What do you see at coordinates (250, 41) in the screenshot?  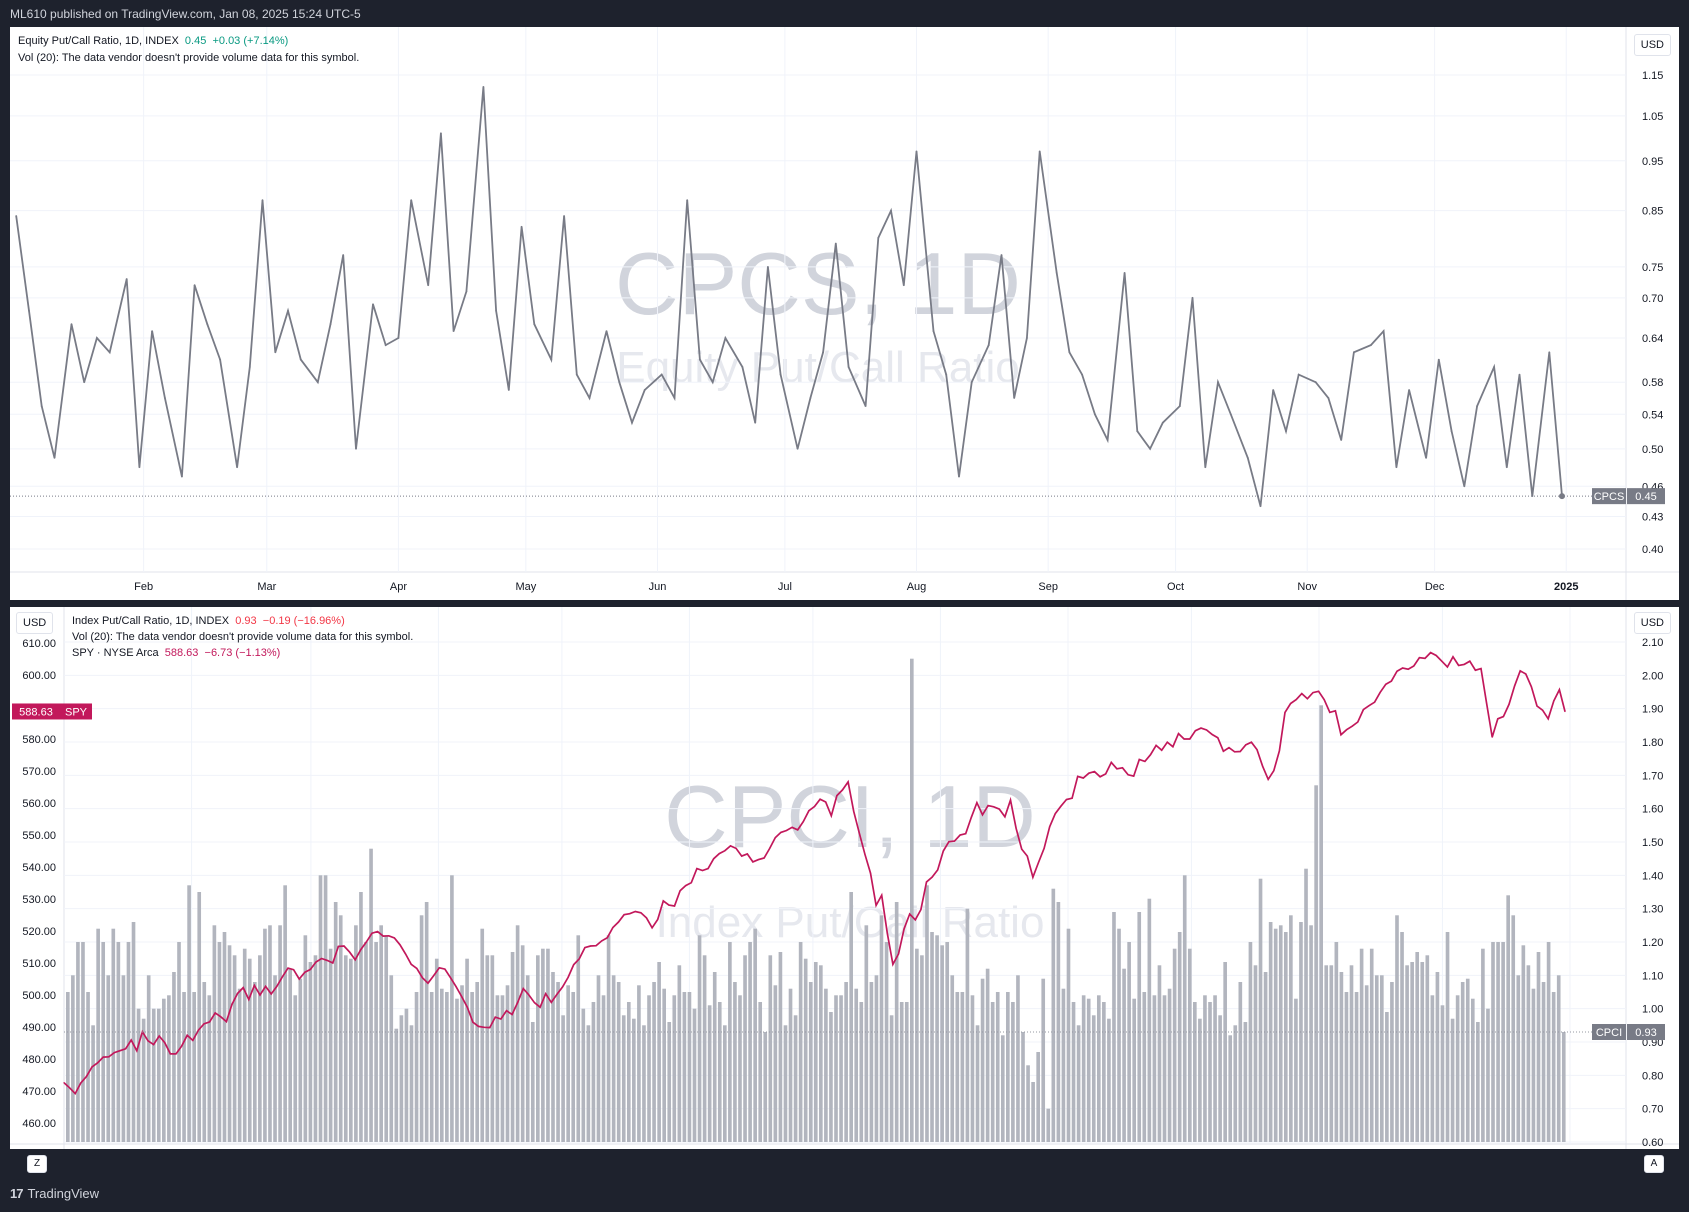 I see `cpcs-legend-change: +0.03 (+7.14%)` at bounding box center [250, 41].